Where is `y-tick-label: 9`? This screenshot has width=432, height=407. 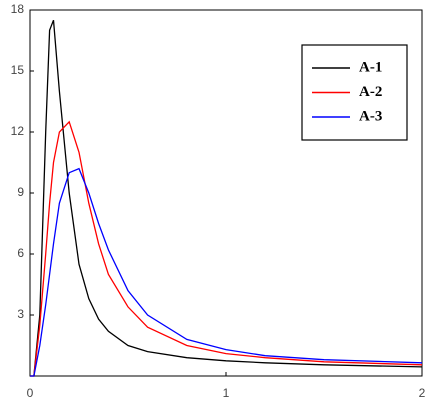 y-tick-label: 9 is located at coordinates (20, 192).